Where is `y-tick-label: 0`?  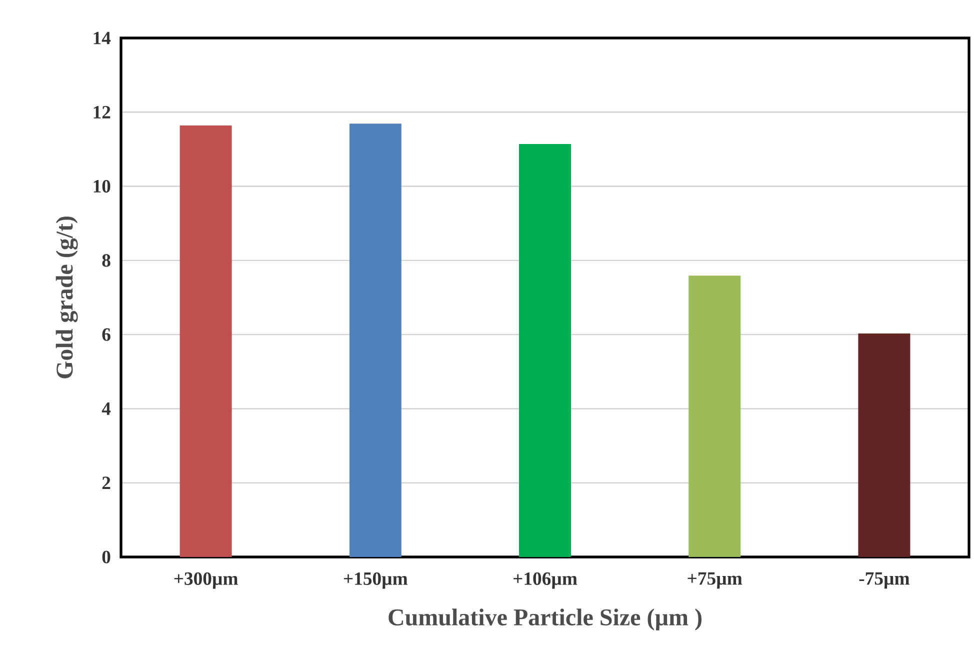 y-tick-label: 0 is located at coordinates (106, 557).